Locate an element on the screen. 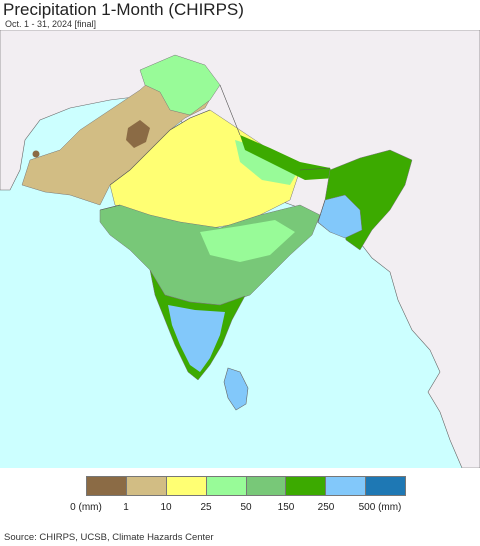  legend: 0 (mm) 1 10 25 50 150 250 500 (mm) is located at coordinates (240, 499).